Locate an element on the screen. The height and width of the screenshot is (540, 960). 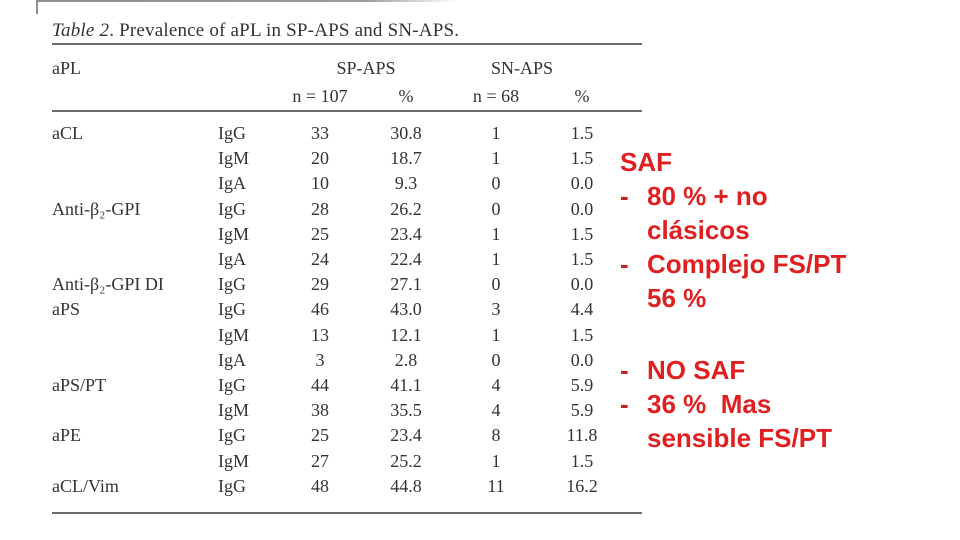
table-row: Anti-β₂-GPI IgG 28 26.2 0 0.0 is located at coordinates (347, 209).